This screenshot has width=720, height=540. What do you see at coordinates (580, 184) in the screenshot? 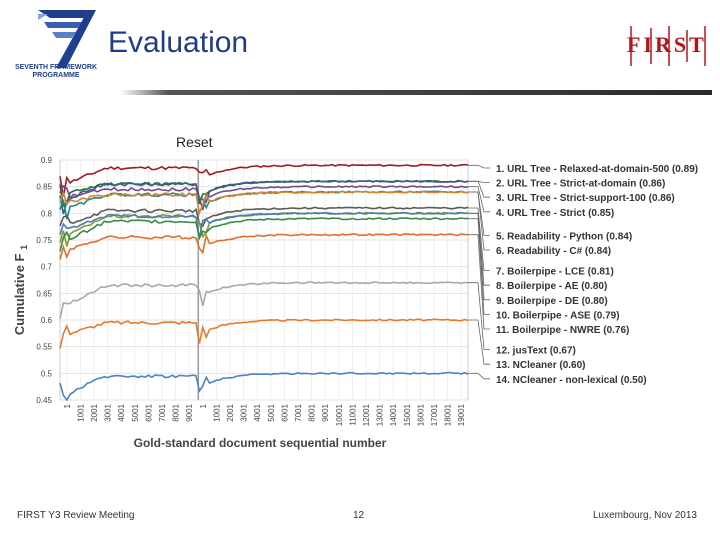
I see `legend-entry: 2. URL Tree - Strict-at-domain (0.86)` at bounding box center [580, 184].